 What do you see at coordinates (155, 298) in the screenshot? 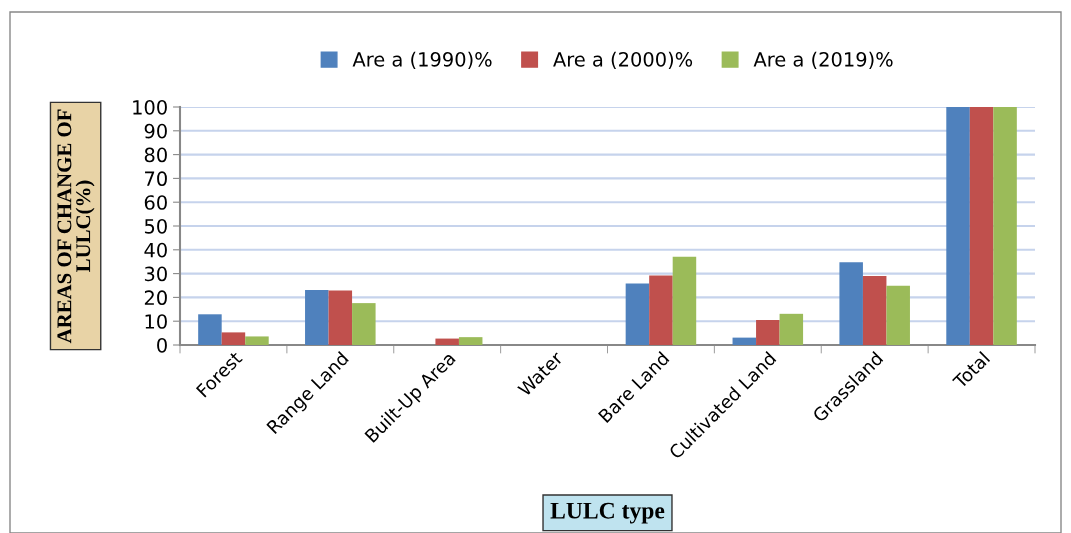
I see `y-tick-label: 20` at bounding box center [155, 298].